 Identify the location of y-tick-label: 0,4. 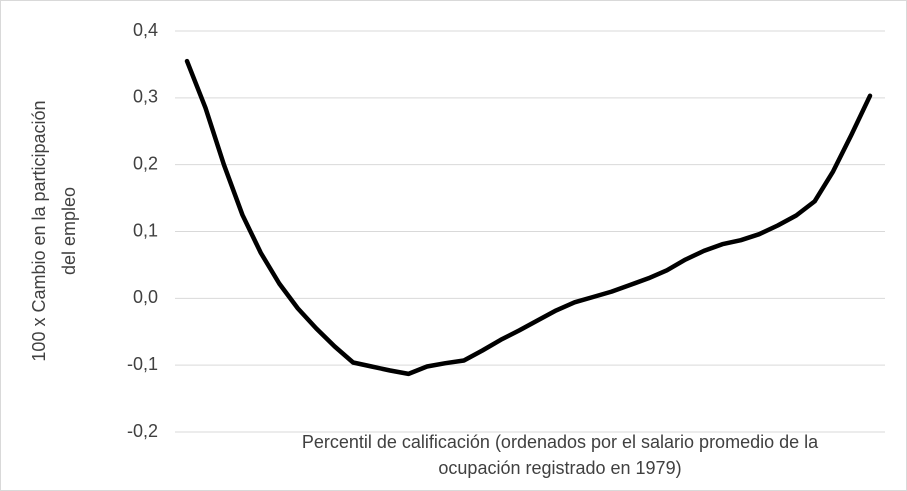
(145, 30).